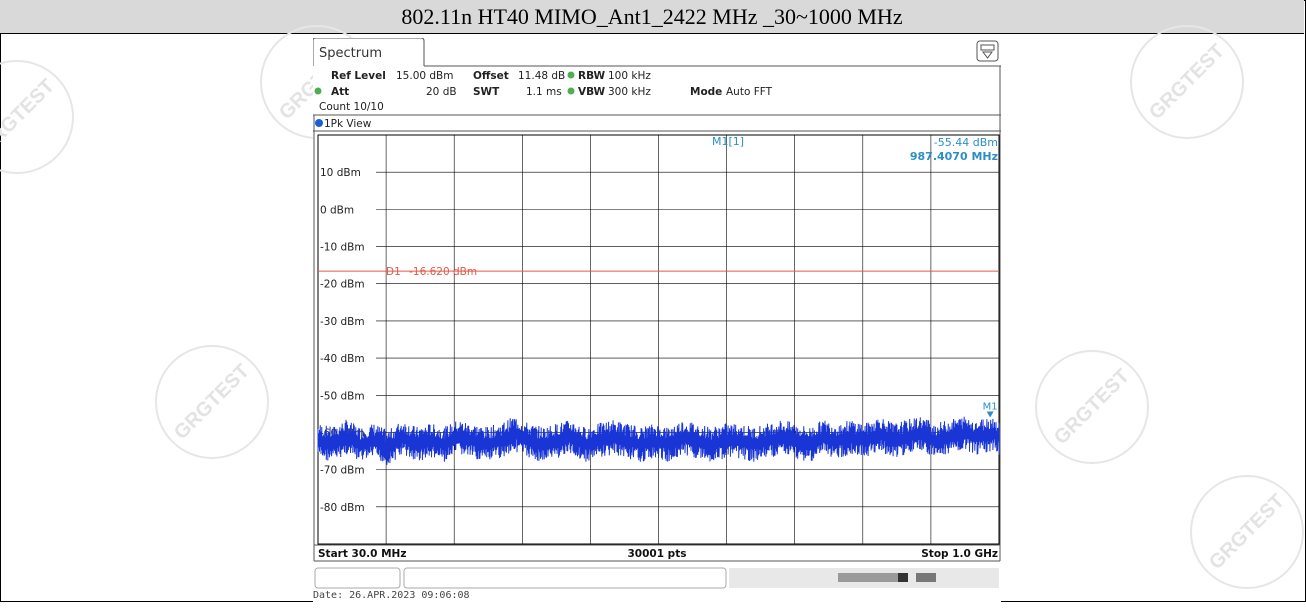  What do you see at coordinates (629, 76) in the screenshot?
I see `rbw-value: 100 kHz` at bounding box center [629, 76].